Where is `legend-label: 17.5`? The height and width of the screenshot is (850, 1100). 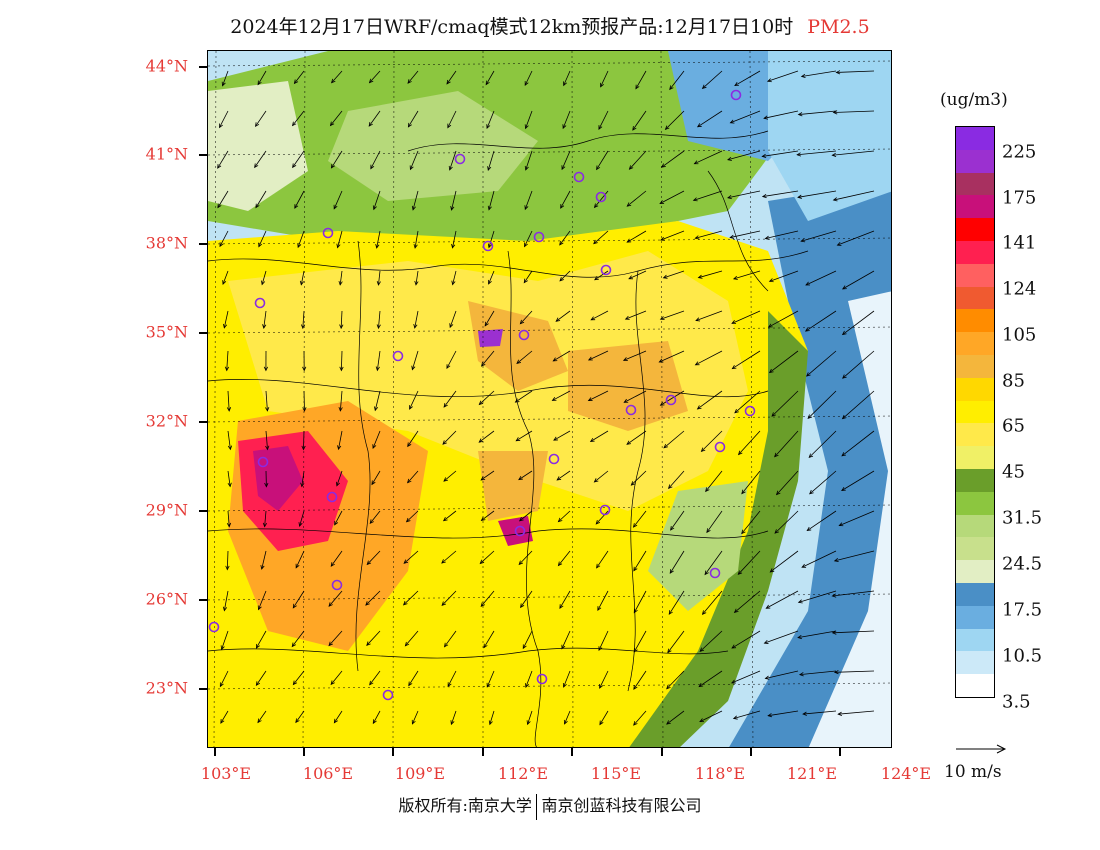 legend-label: 17.5 is located at coordinates (1022, 610).